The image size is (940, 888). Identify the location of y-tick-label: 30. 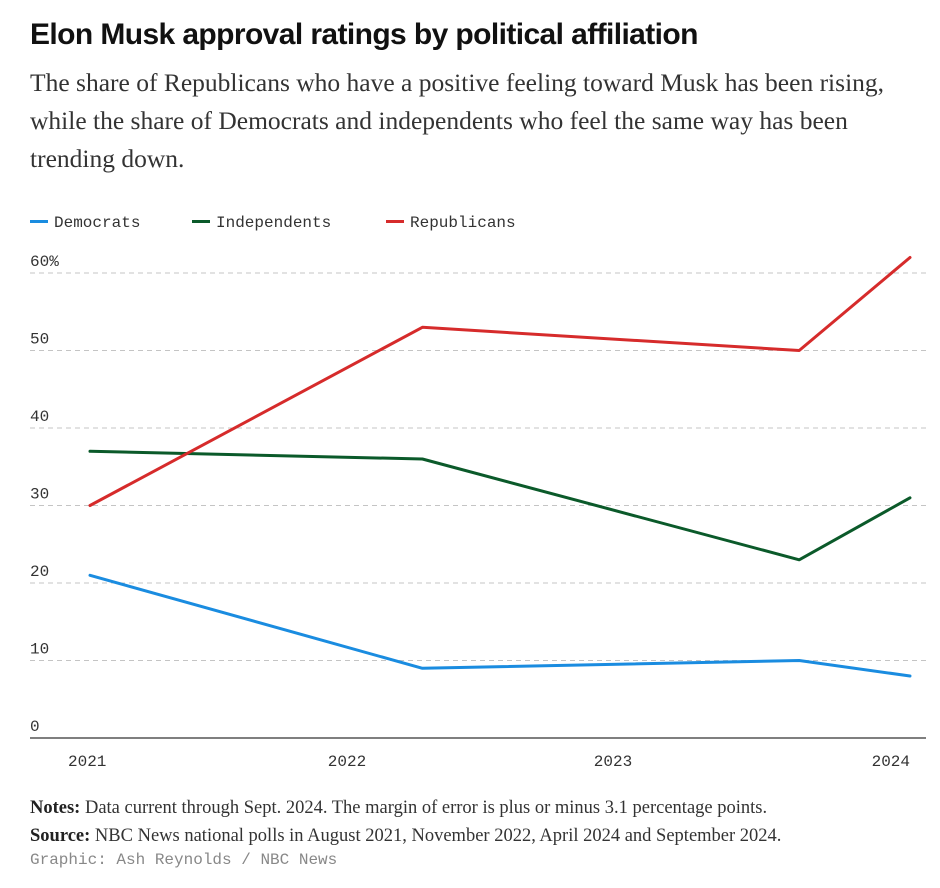
(39, 495).